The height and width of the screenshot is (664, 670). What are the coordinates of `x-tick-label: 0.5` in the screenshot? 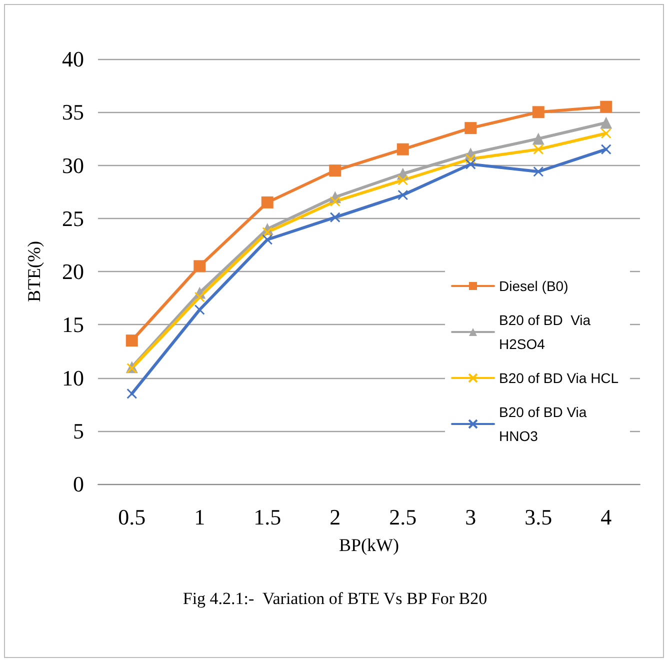 It's located at (132, 517).